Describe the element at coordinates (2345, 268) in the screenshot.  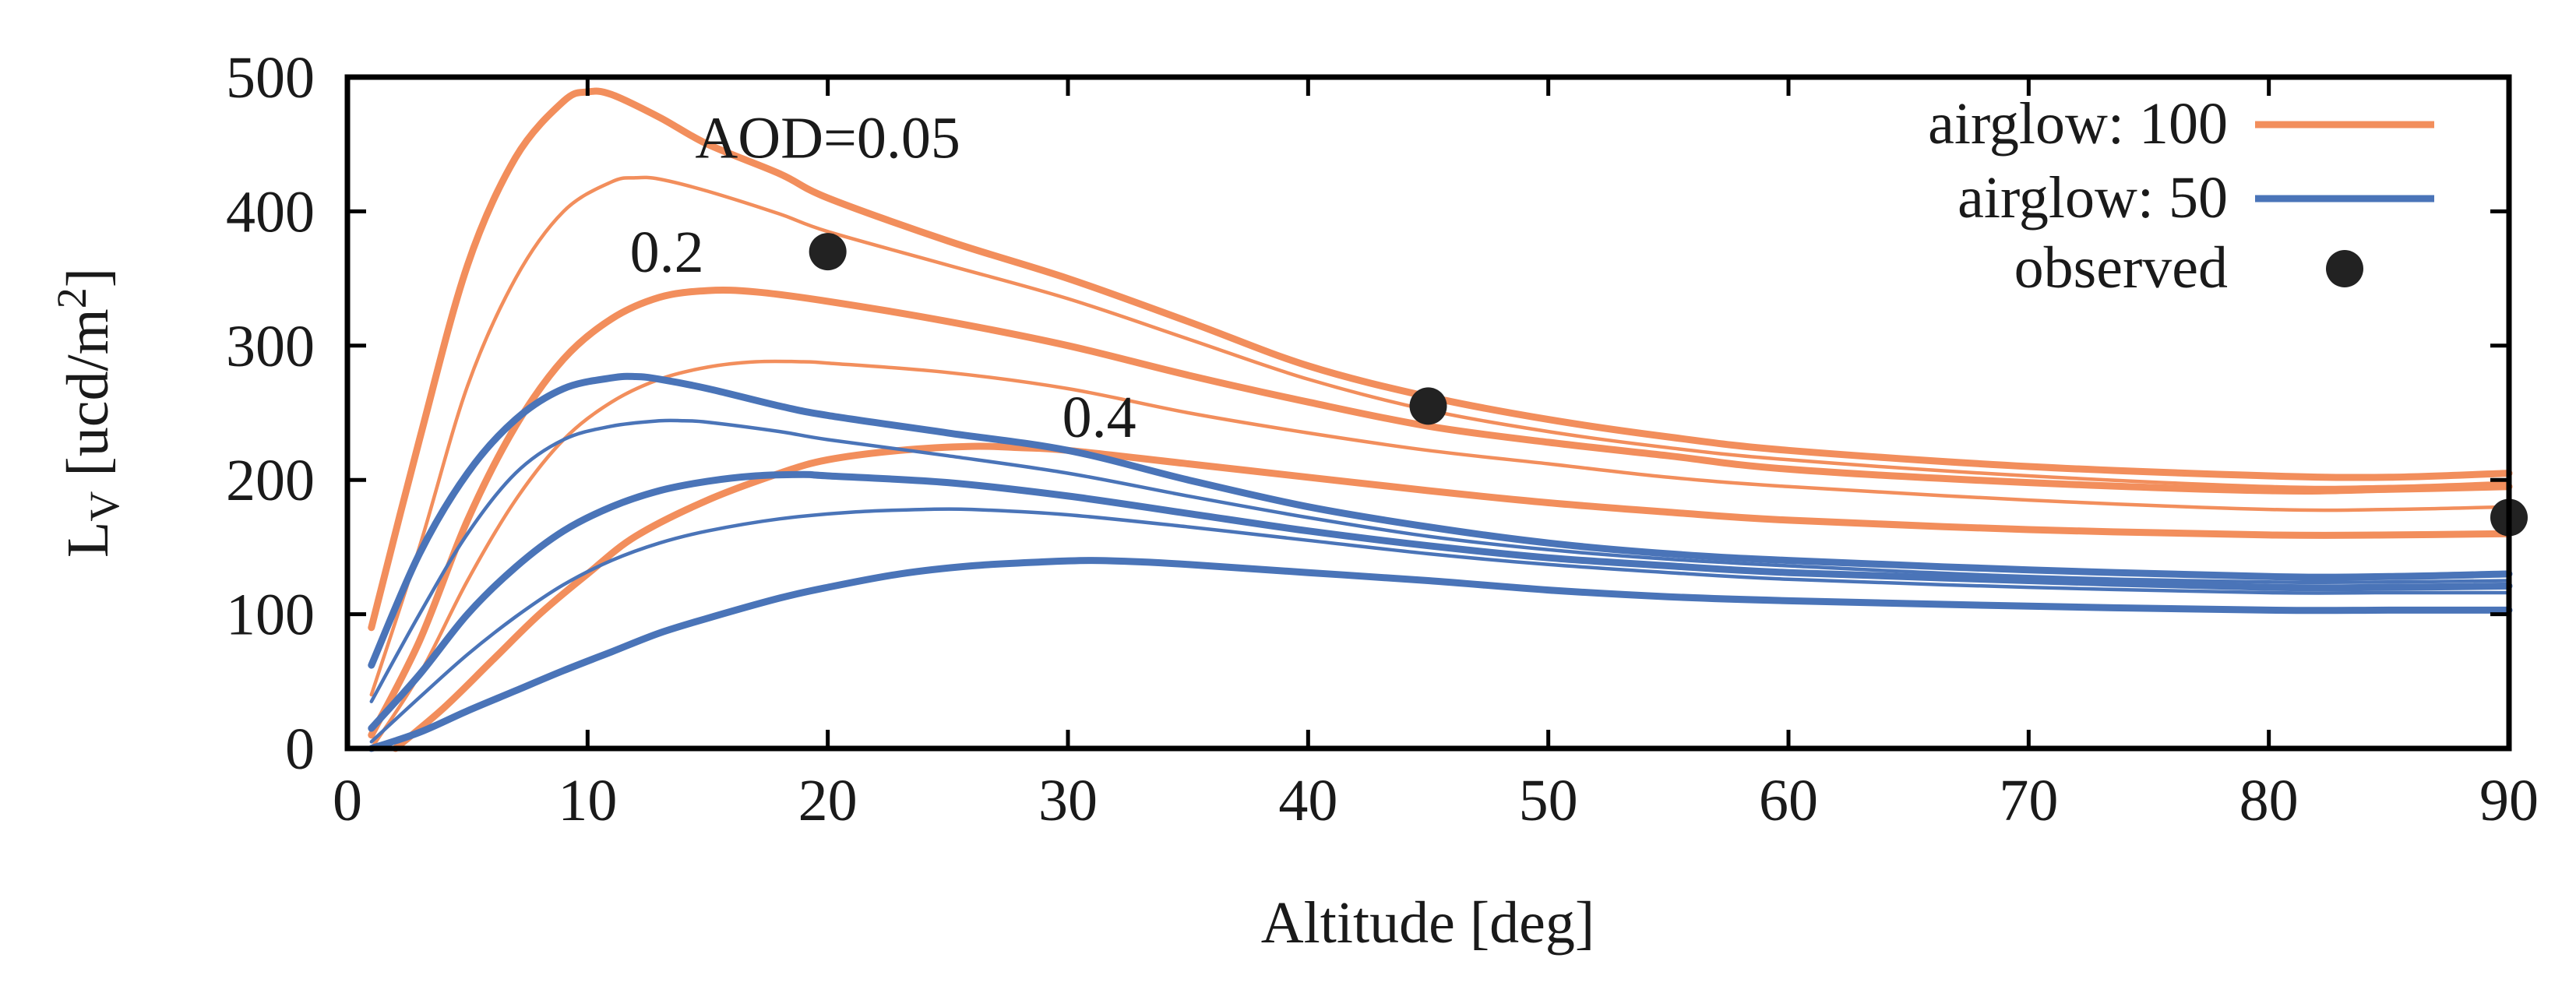
I see `legend-swatch-point` at that location.